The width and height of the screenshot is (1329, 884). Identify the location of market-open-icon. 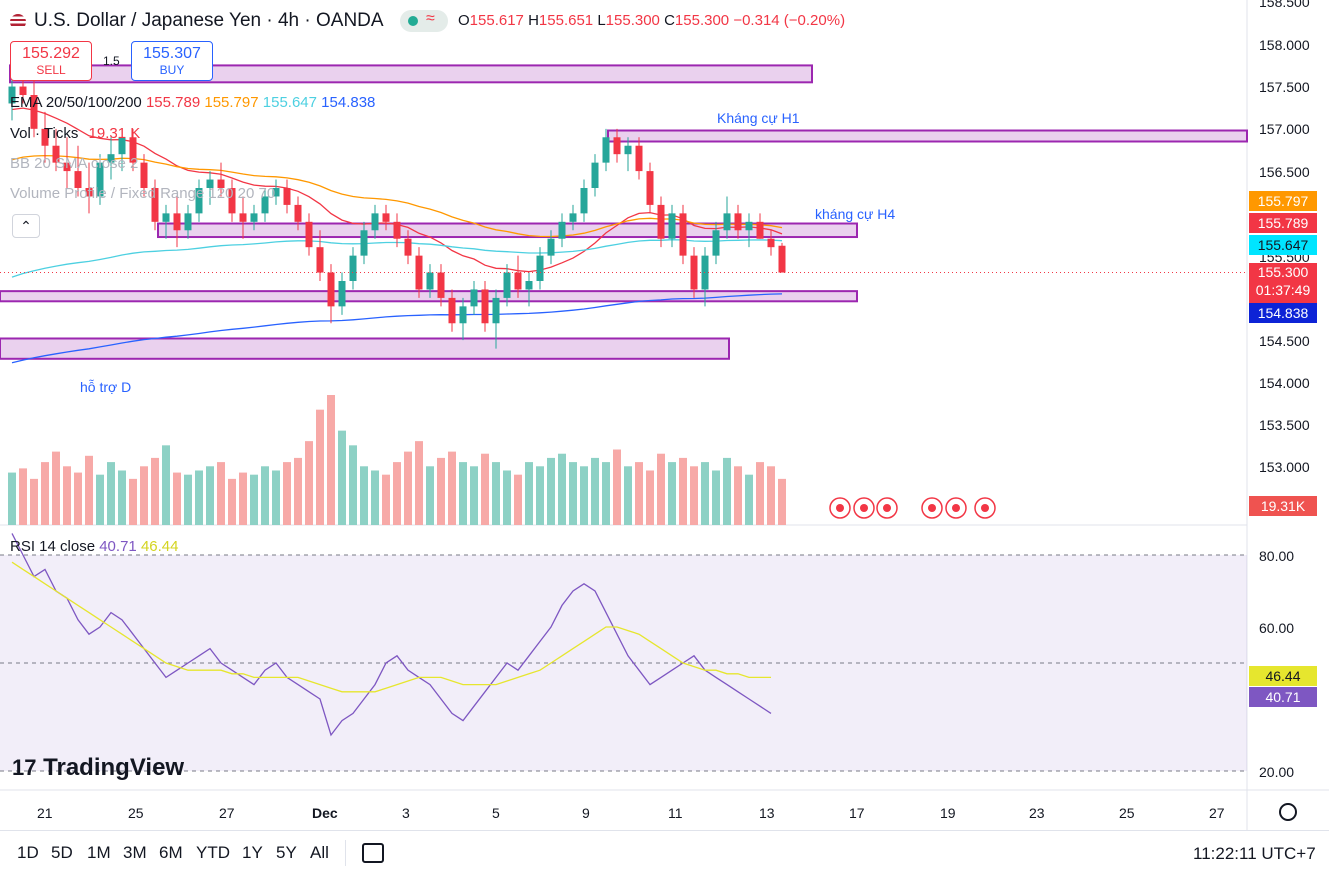
(413, 21).